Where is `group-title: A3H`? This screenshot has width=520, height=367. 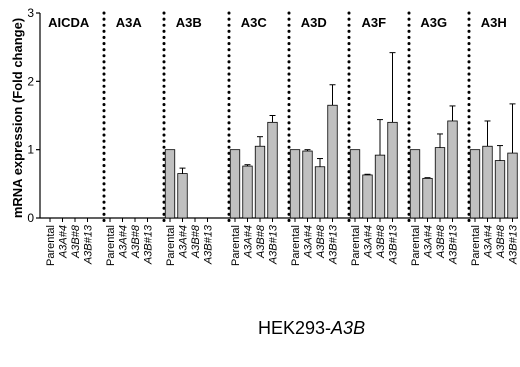 group-title: A3H is located at coordinates (494, 22).